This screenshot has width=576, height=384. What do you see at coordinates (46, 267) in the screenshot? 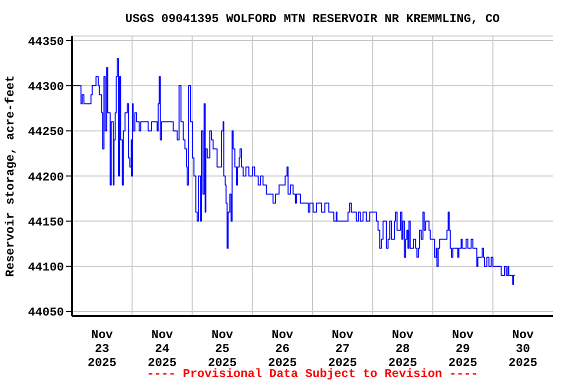
I see `y-tick-label: 44100` at bounding box center [46, 267].